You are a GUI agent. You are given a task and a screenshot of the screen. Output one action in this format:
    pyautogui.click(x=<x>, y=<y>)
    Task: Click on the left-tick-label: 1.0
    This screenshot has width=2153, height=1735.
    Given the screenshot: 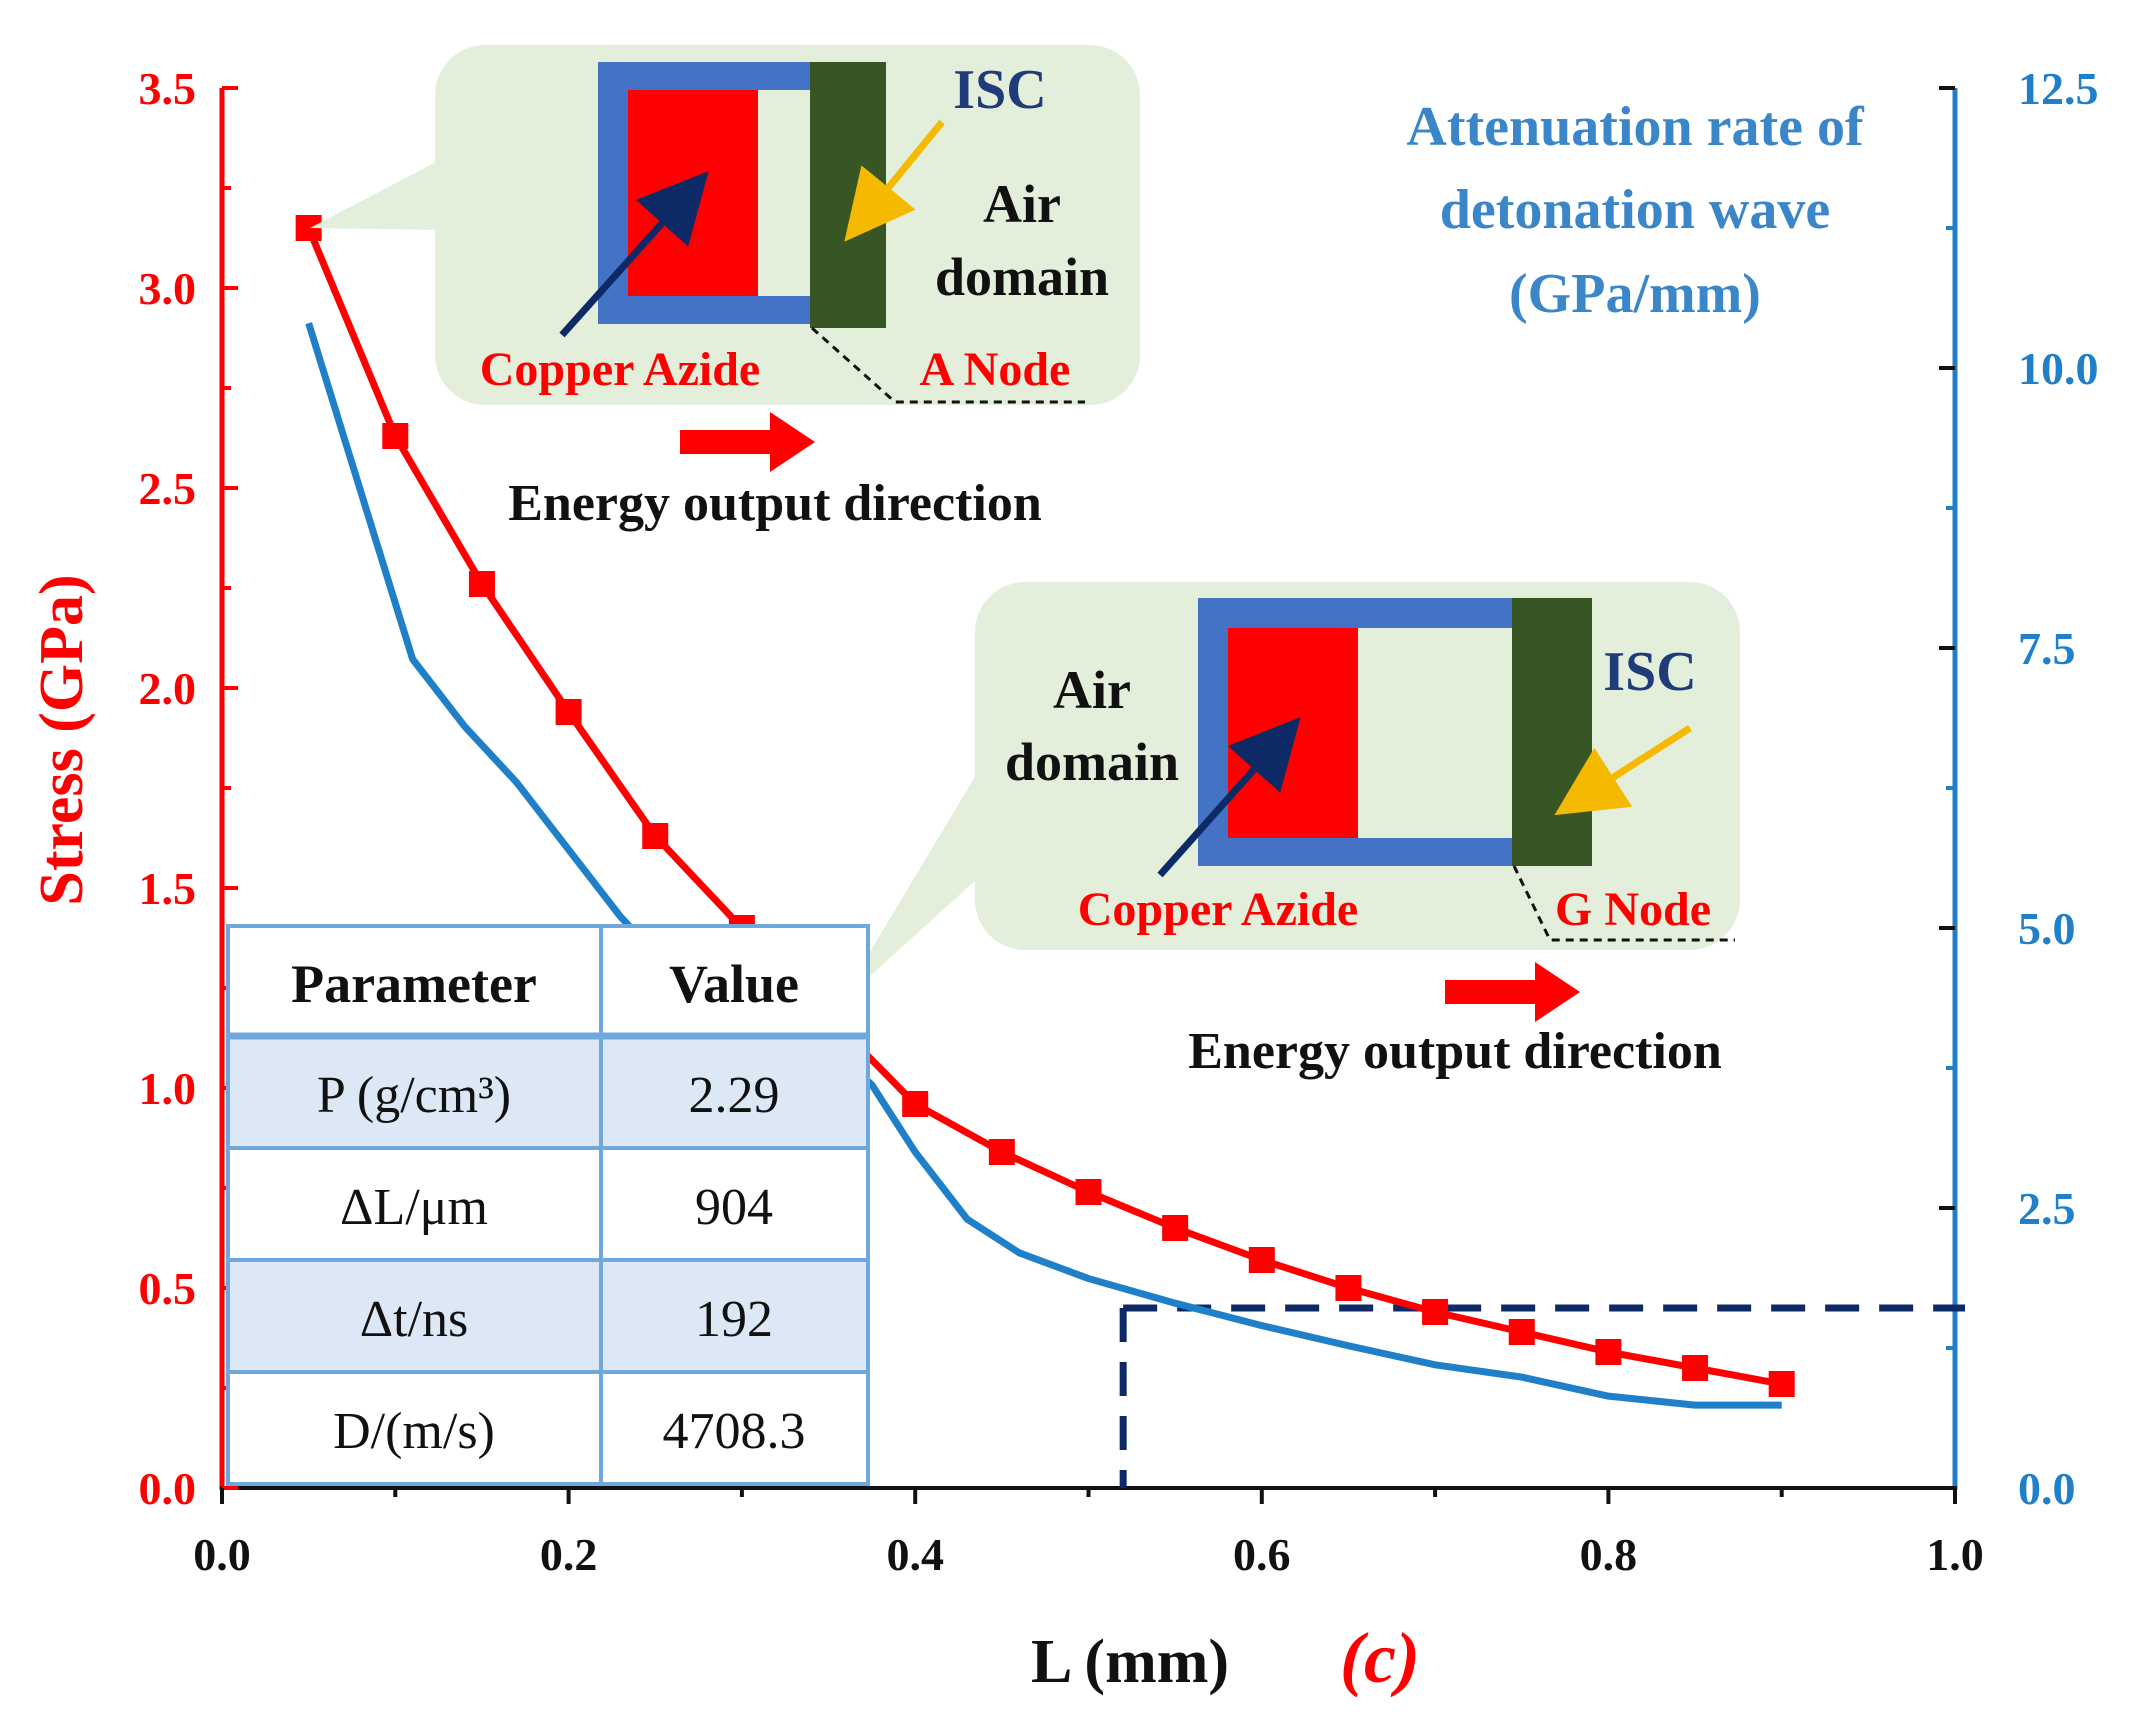 What is the action you would take?
    pyautogui.click(x=168, y=1088)
    